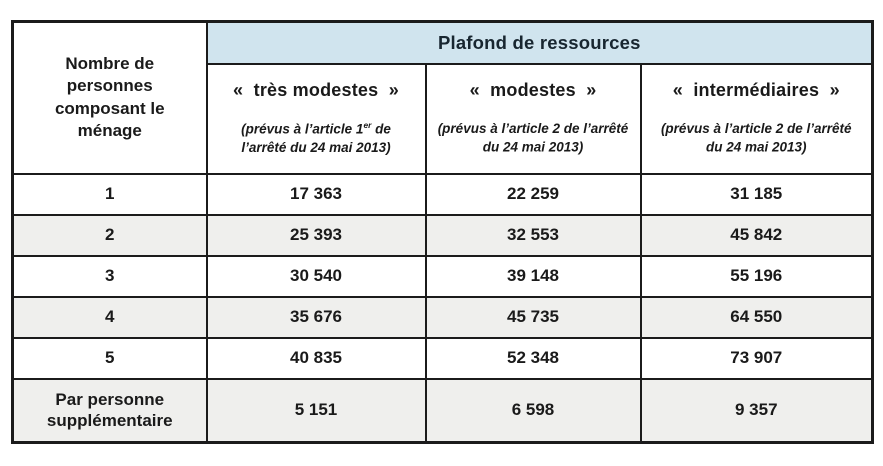  I want to click on value-cell: 9 357, so click(756, 410).